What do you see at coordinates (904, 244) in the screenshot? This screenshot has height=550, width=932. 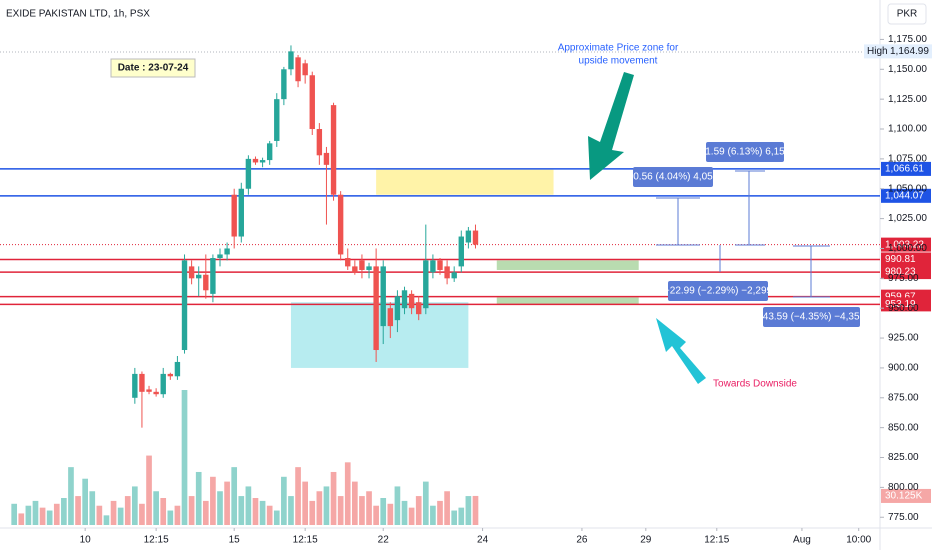 I see `price-tag-label: 1,003.22` at bounding box center [904, 244].